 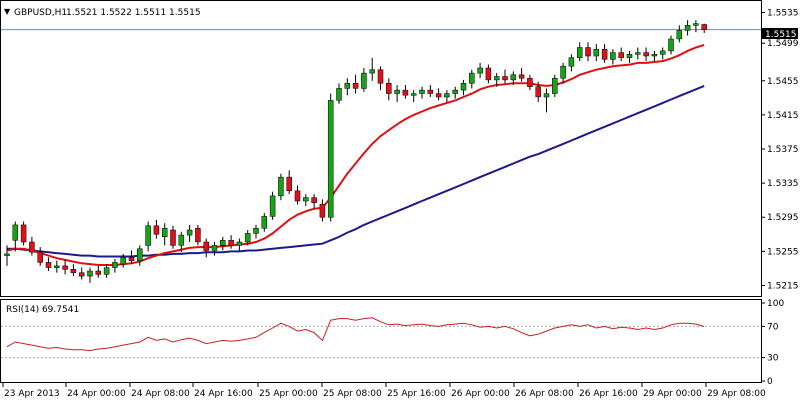 I want to click on time-tick-label: 29 Apr 08:00, so click(x=736, y=394).